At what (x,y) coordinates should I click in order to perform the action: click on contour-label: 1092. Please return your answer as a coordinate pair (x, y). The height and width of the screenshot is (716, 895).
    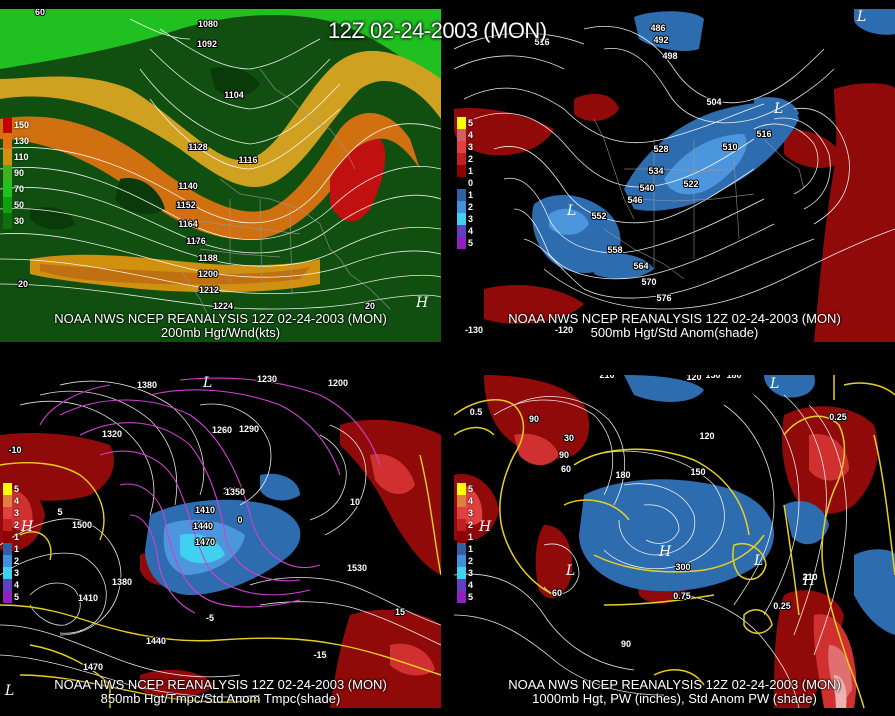
    Looking at the image, I should click on (207, 44).